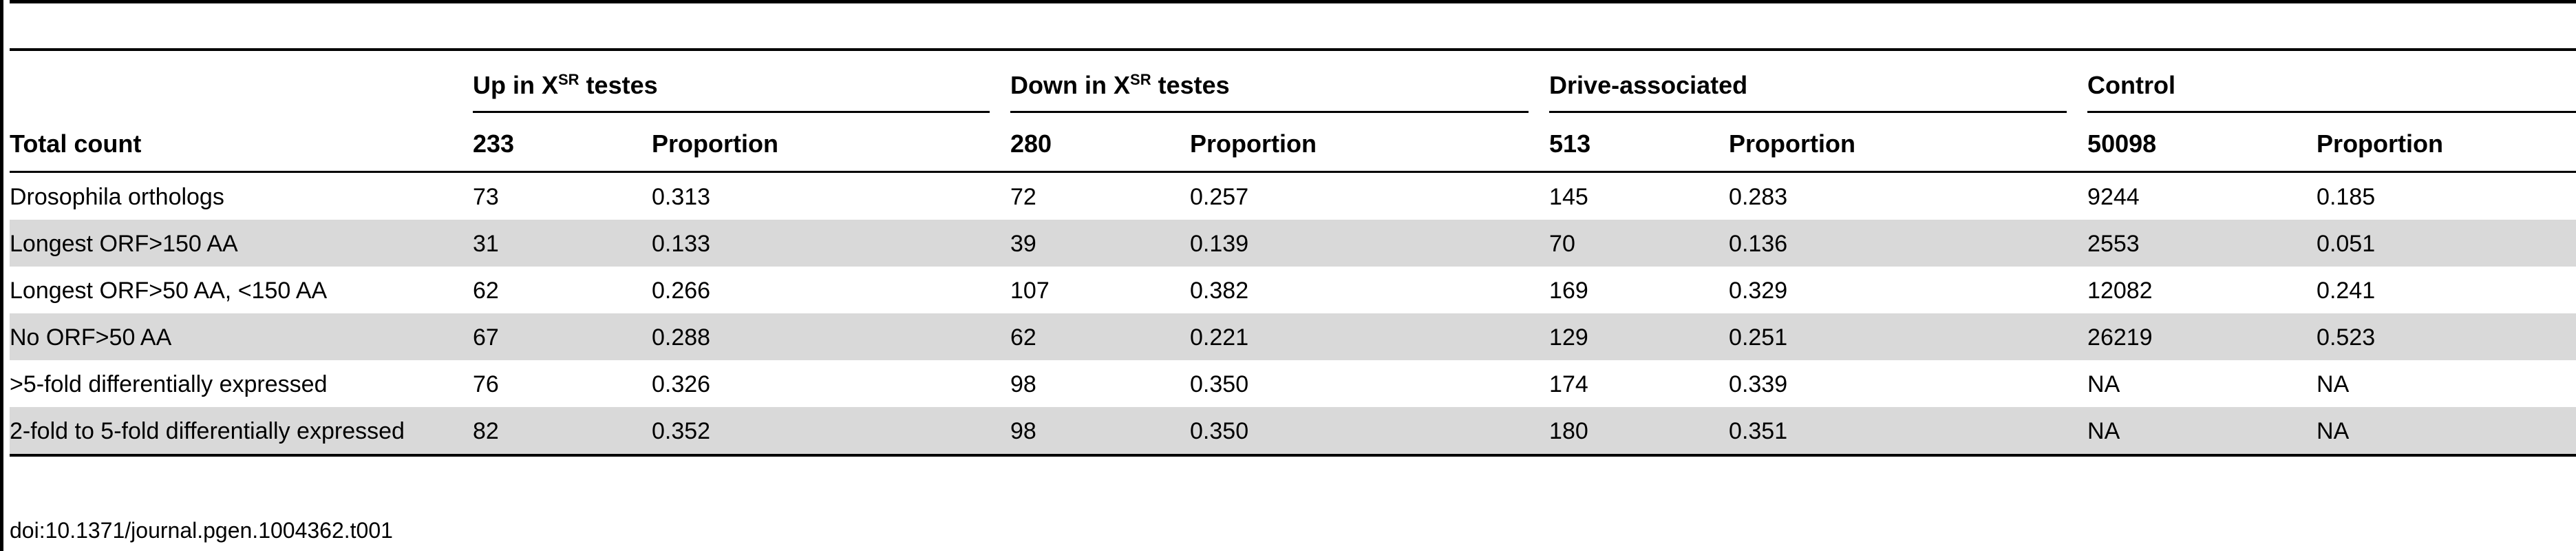 Image resolution: width=2576 pixels, height=551 pixels. I want to click on table-cell: 39, so click(1100, 243).